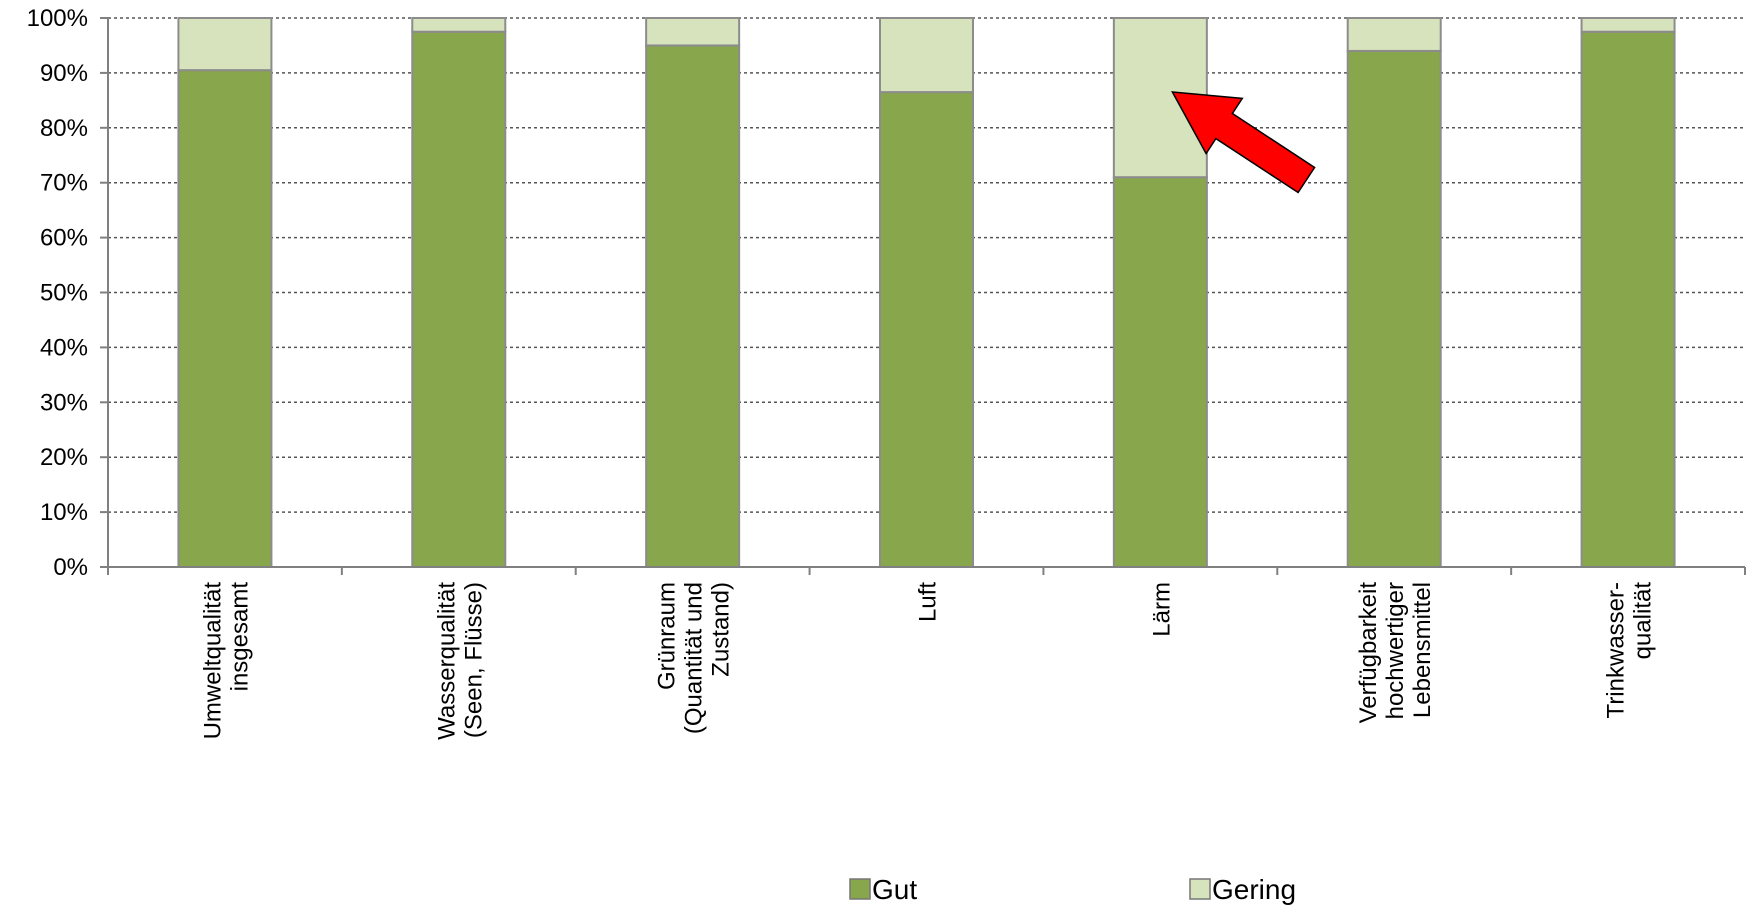 This screenshot has height=908, width=1755. What do you see at coordinates (1072, 889) in the screenshot?
I see `legend: Gut Gering` at bounding box center [1072, 889].